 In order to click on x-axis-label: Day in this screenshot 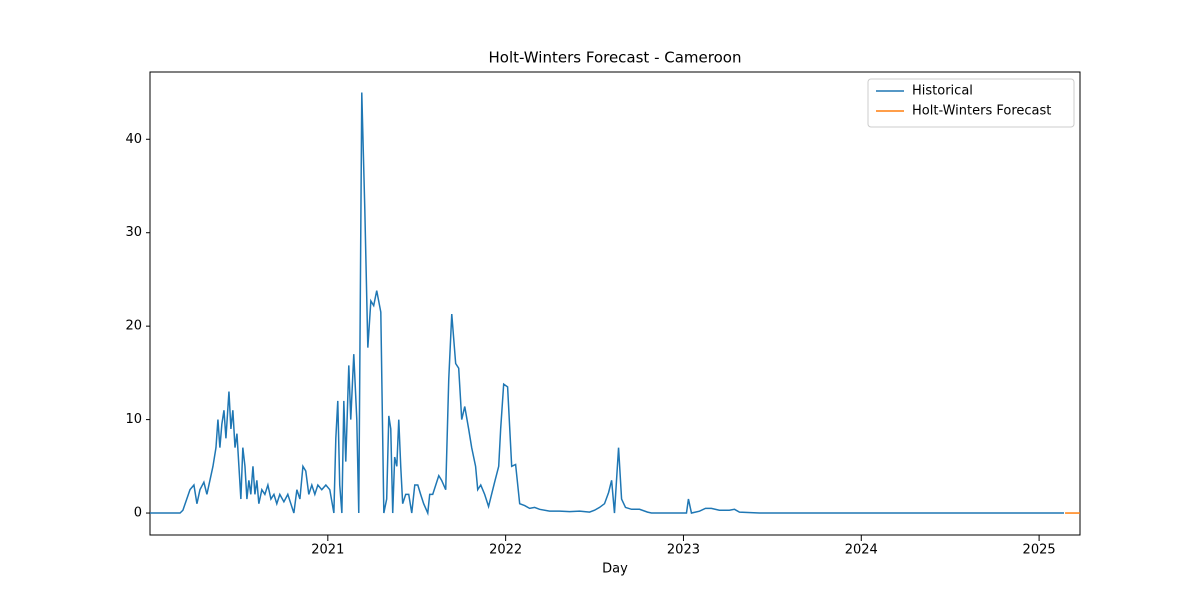, I will do `click(615, 569)`.